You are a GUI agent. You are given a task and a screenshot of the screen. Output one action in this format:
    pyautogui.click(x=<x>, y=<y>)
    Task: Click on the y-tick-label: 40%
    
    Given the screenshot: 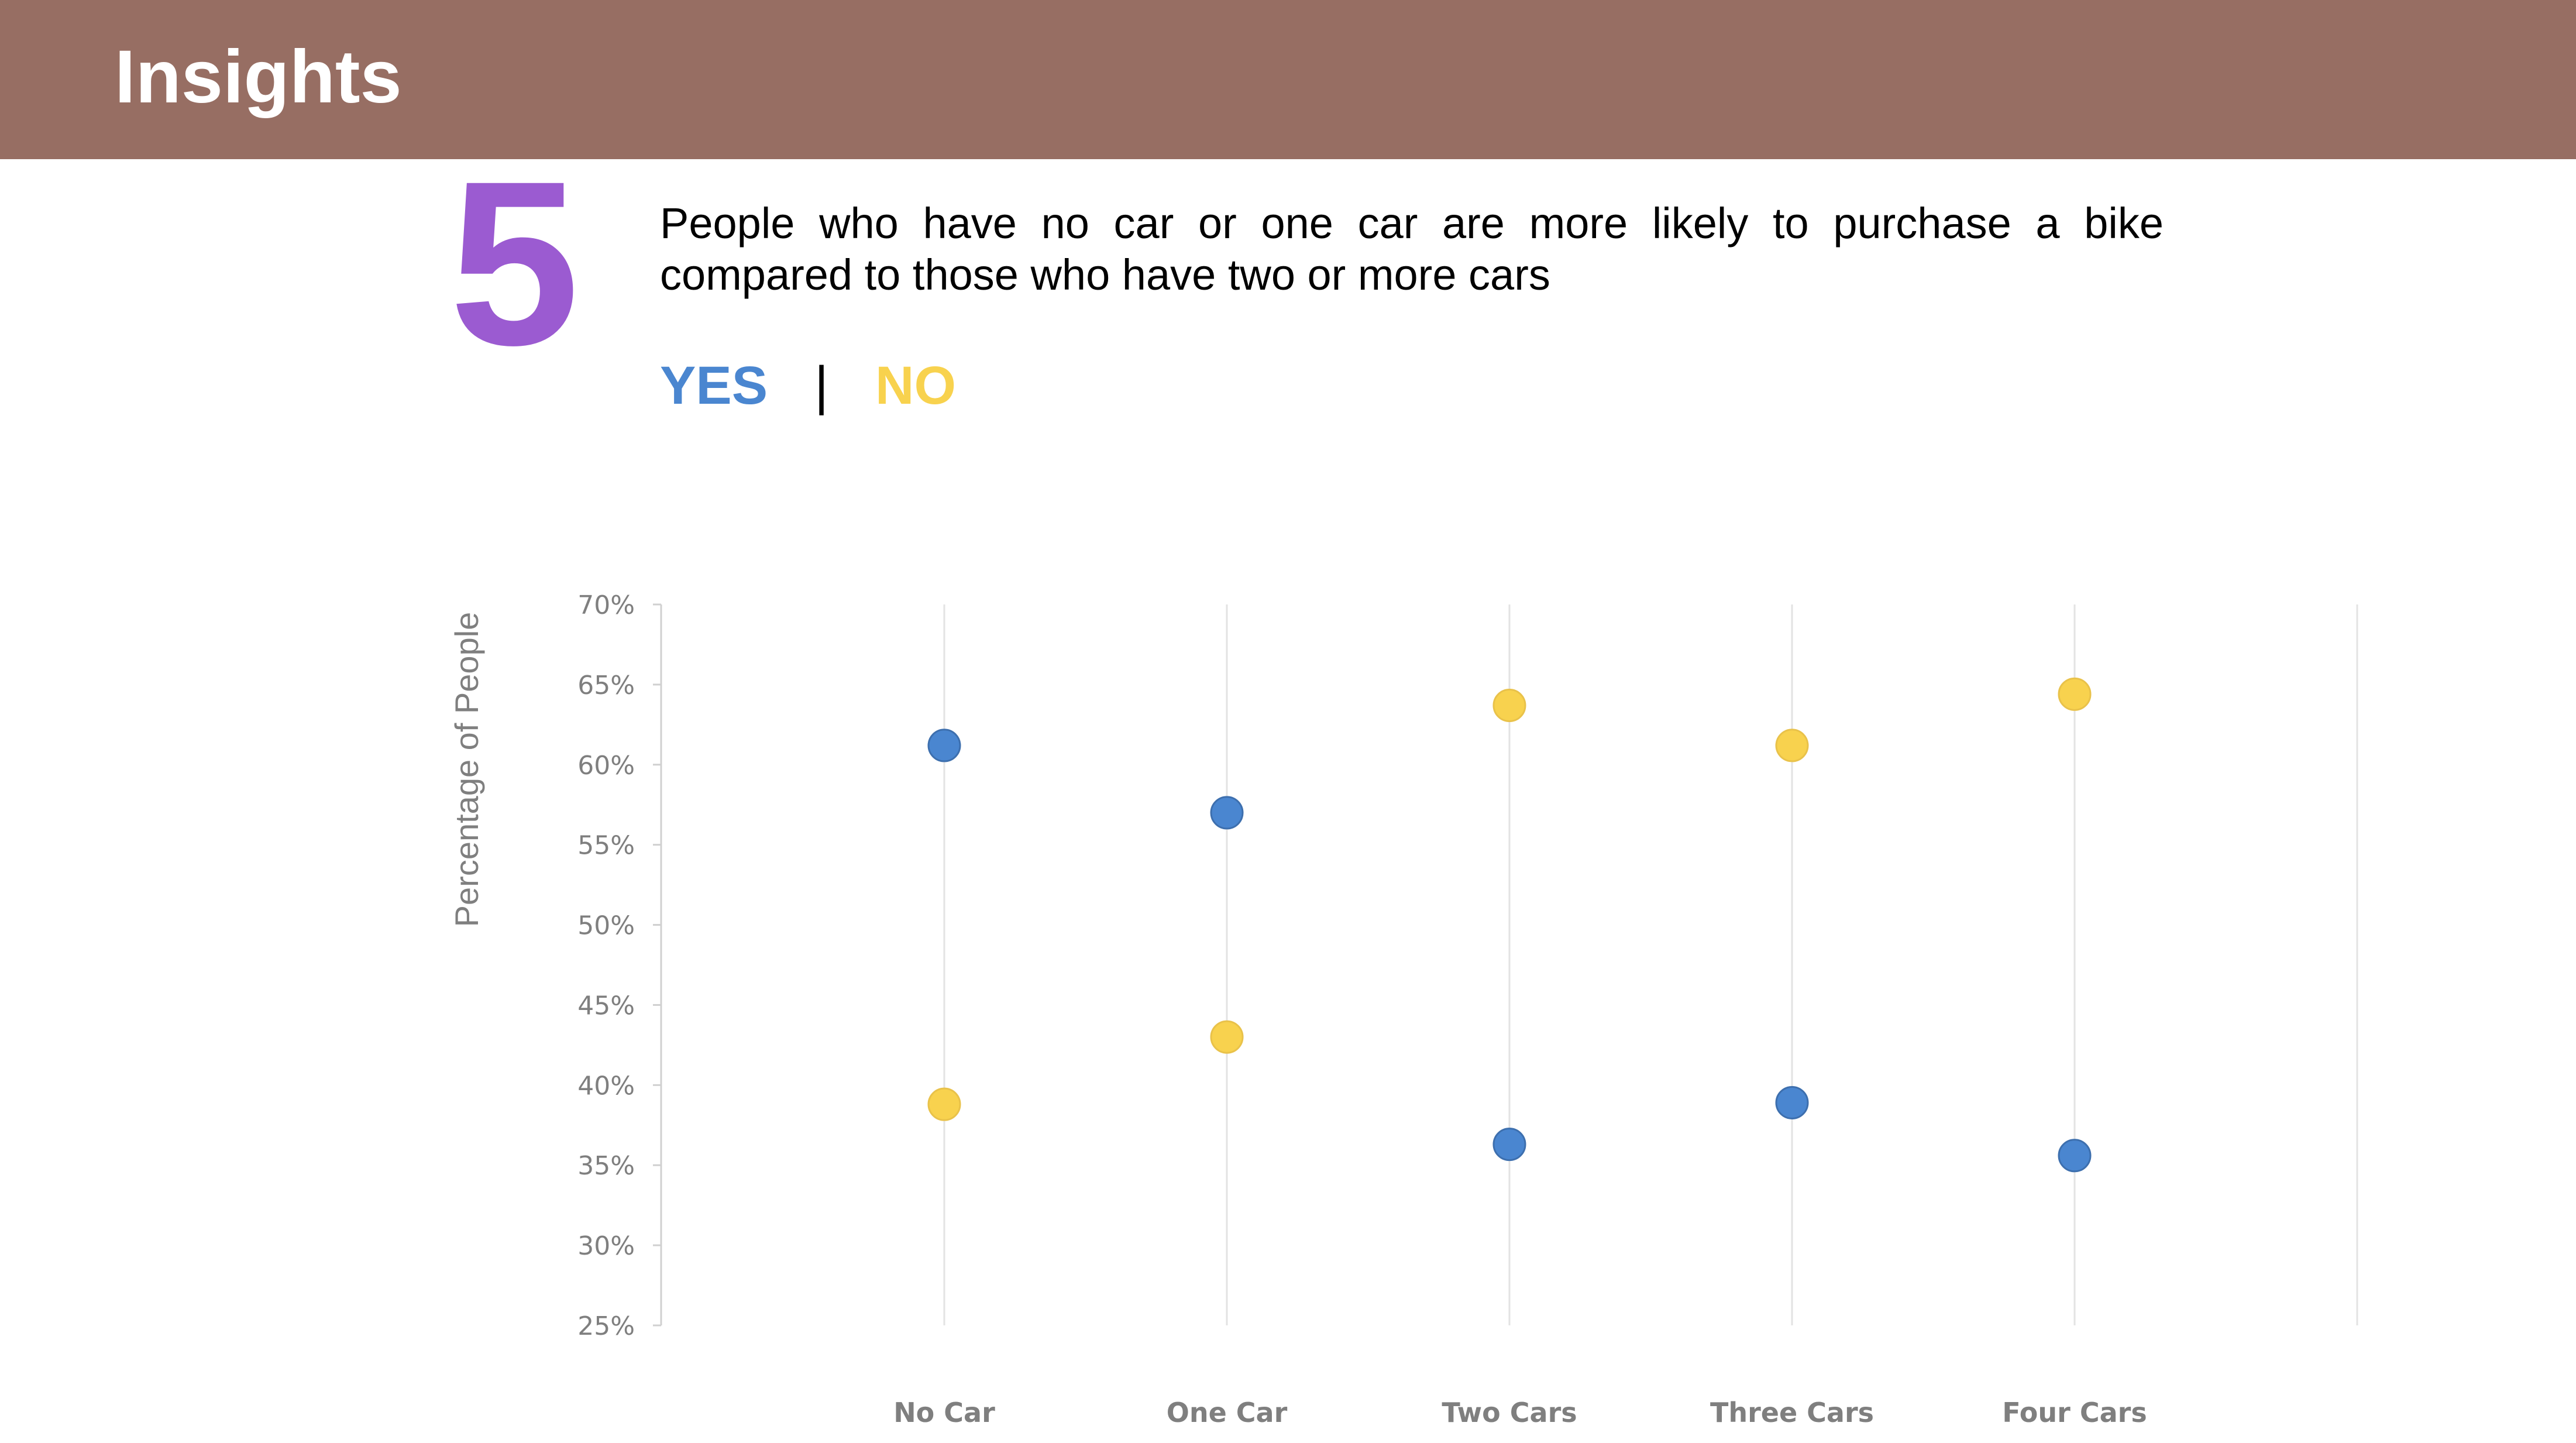 What is the action you would take?
    pyautogui.click(x=606, y=1086)
    